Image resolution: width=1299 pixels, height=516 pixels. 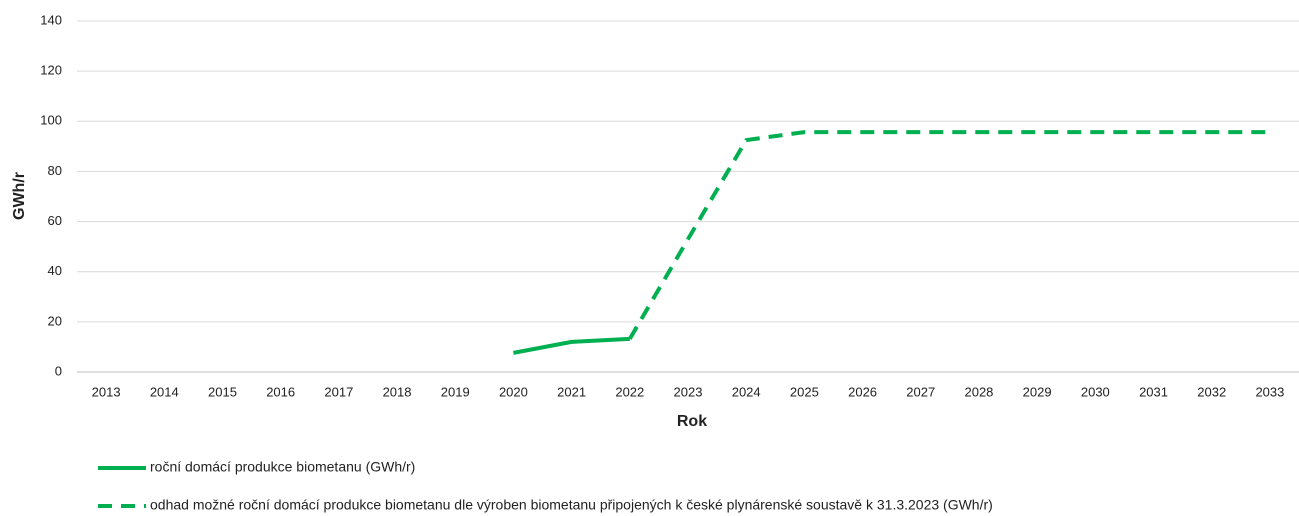 I want to click on y-tick-label: 40, so click(x=55, y=270).